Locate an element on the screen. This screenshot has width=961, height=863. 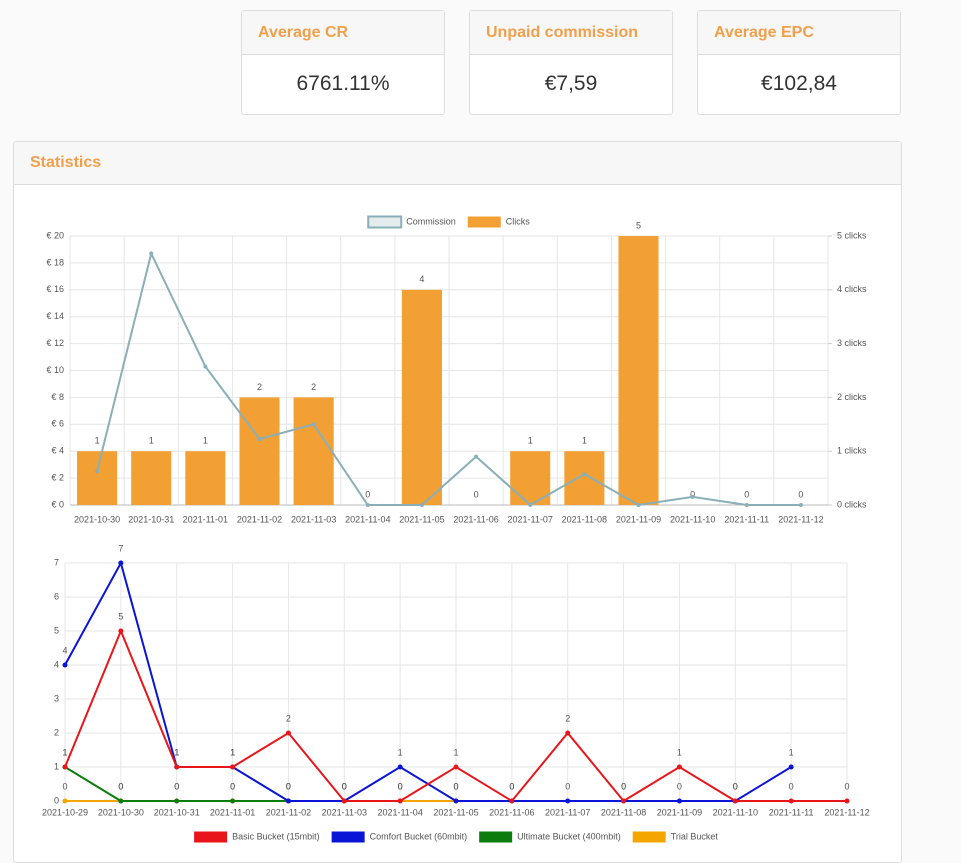
y-tick-label: € 10 is located at coordinates (55, 370).